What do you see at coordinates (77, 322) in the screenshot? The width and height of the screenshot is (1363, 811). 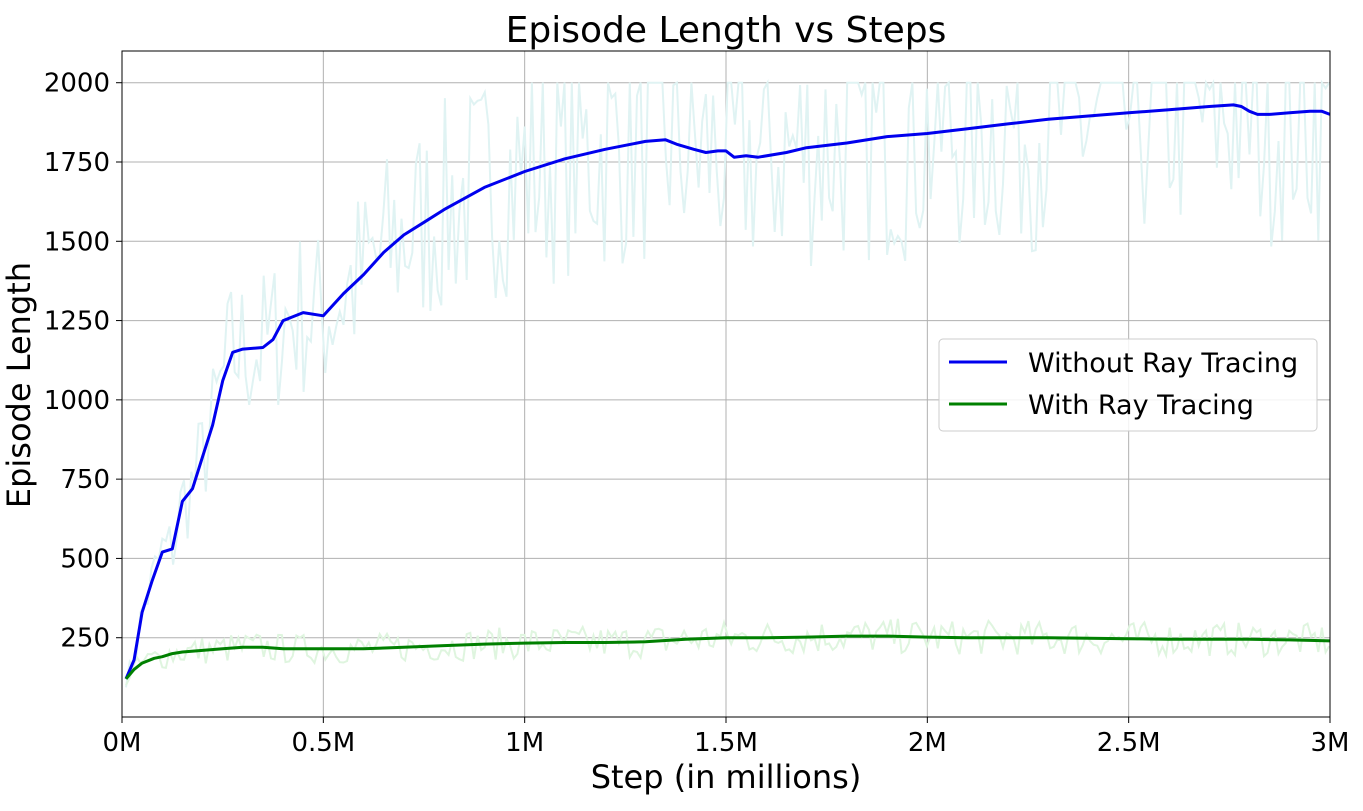 I see `y-tick-label: 1250` at bounding box center [77, 322].